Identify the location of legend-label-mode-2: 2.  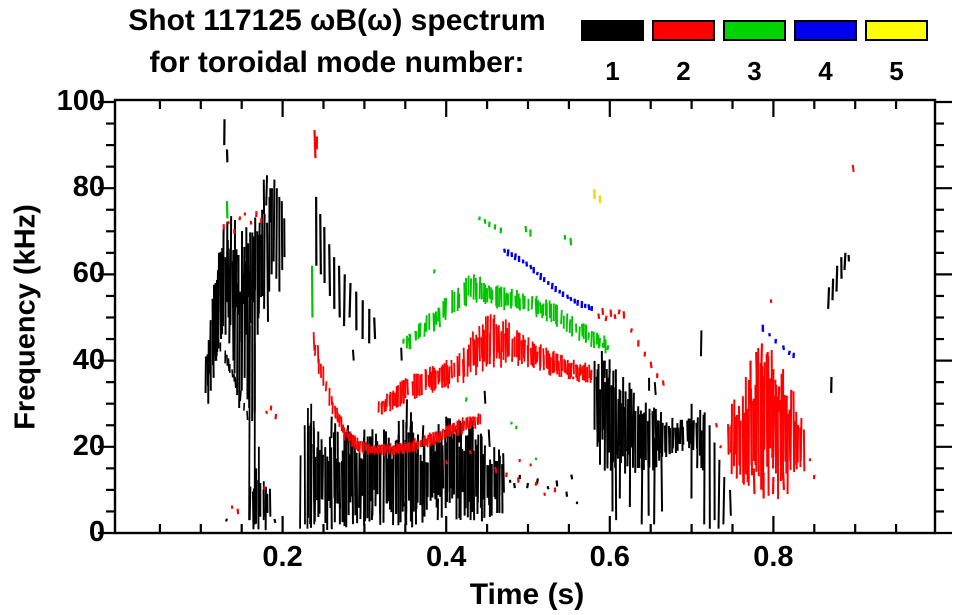
(683, 71).